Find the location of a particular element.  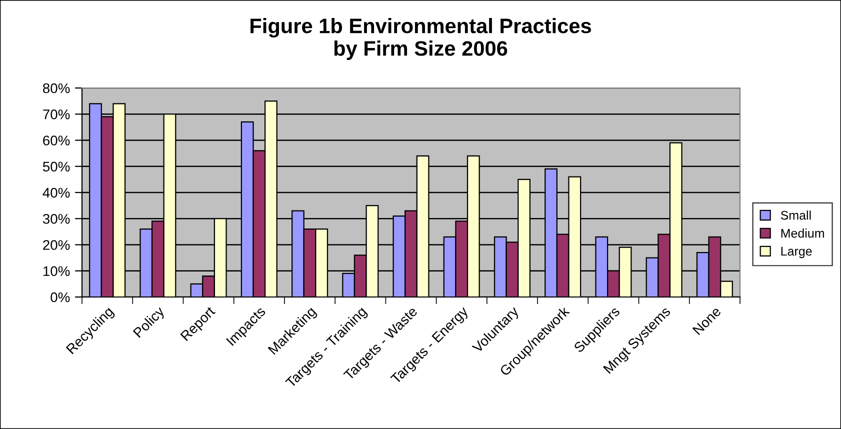

chart-title: Figure 1b Environmental Practices by Firm Size 2006 is located at coordinates (421, 39).